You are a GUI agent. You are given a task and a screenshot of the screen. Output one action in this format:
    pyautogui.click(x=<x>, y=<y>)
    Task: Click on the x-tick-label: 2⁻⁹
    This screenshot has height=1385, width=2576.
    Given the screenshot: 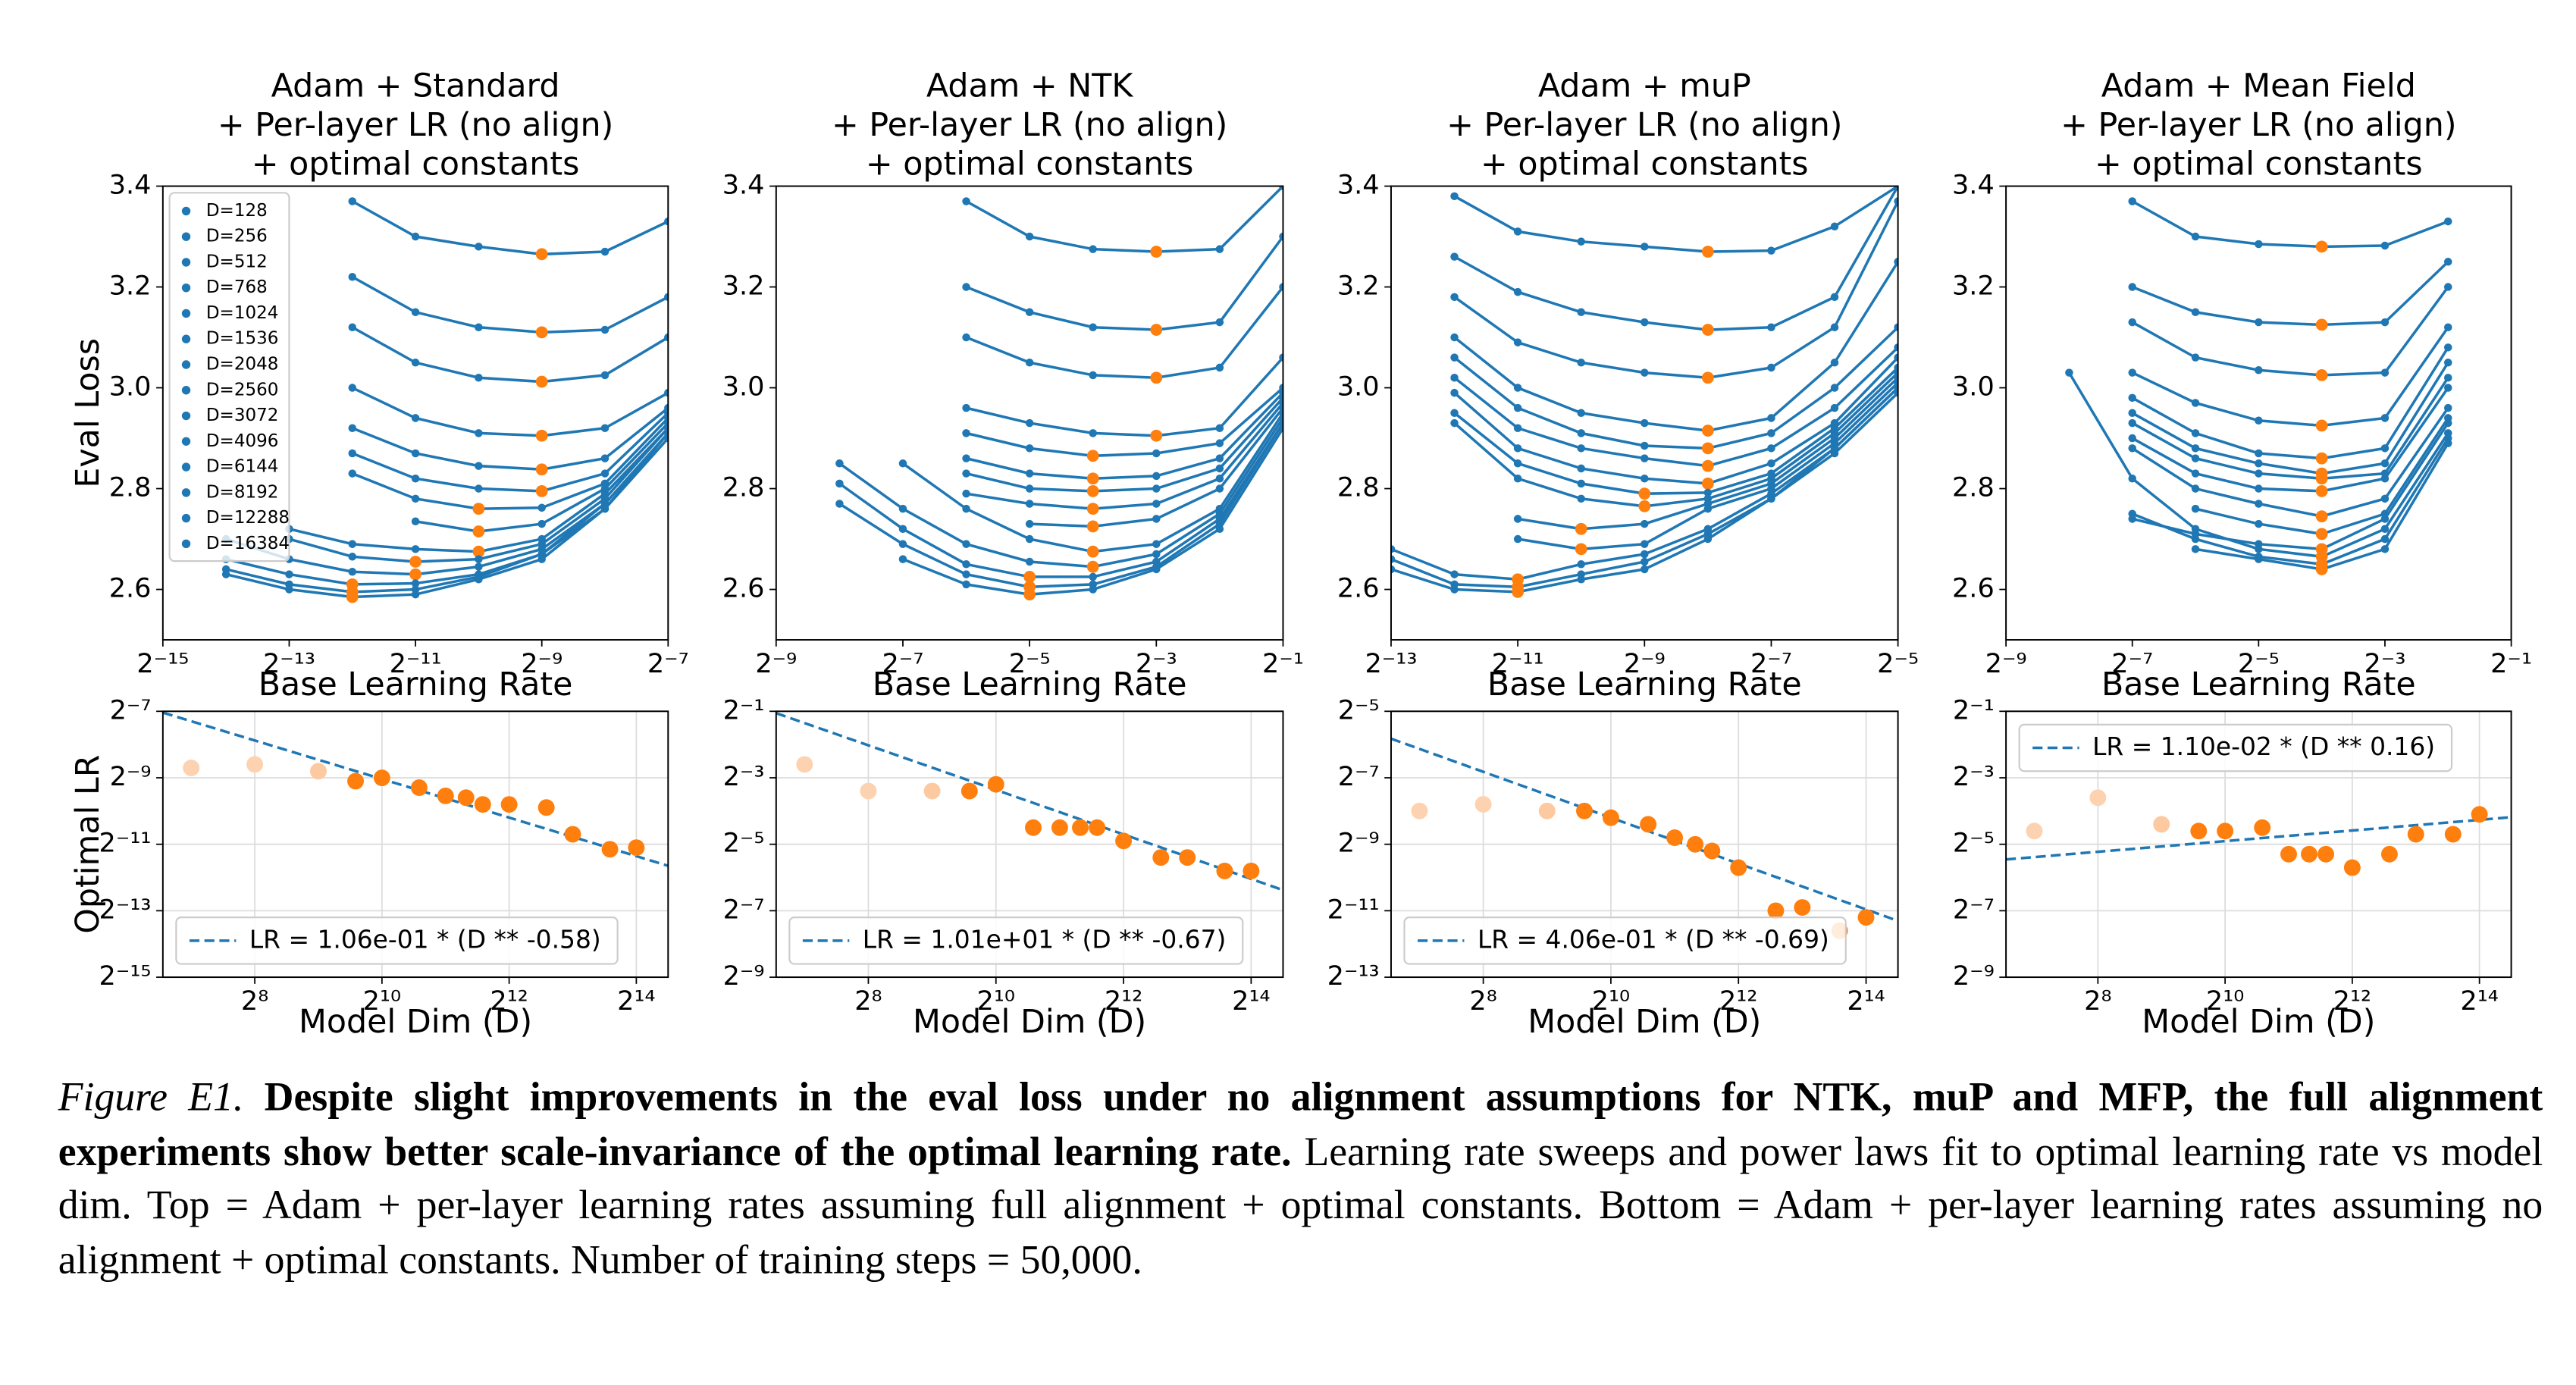 What is the action you would take?
    pyautogui.click(x=2006, y=663)
    